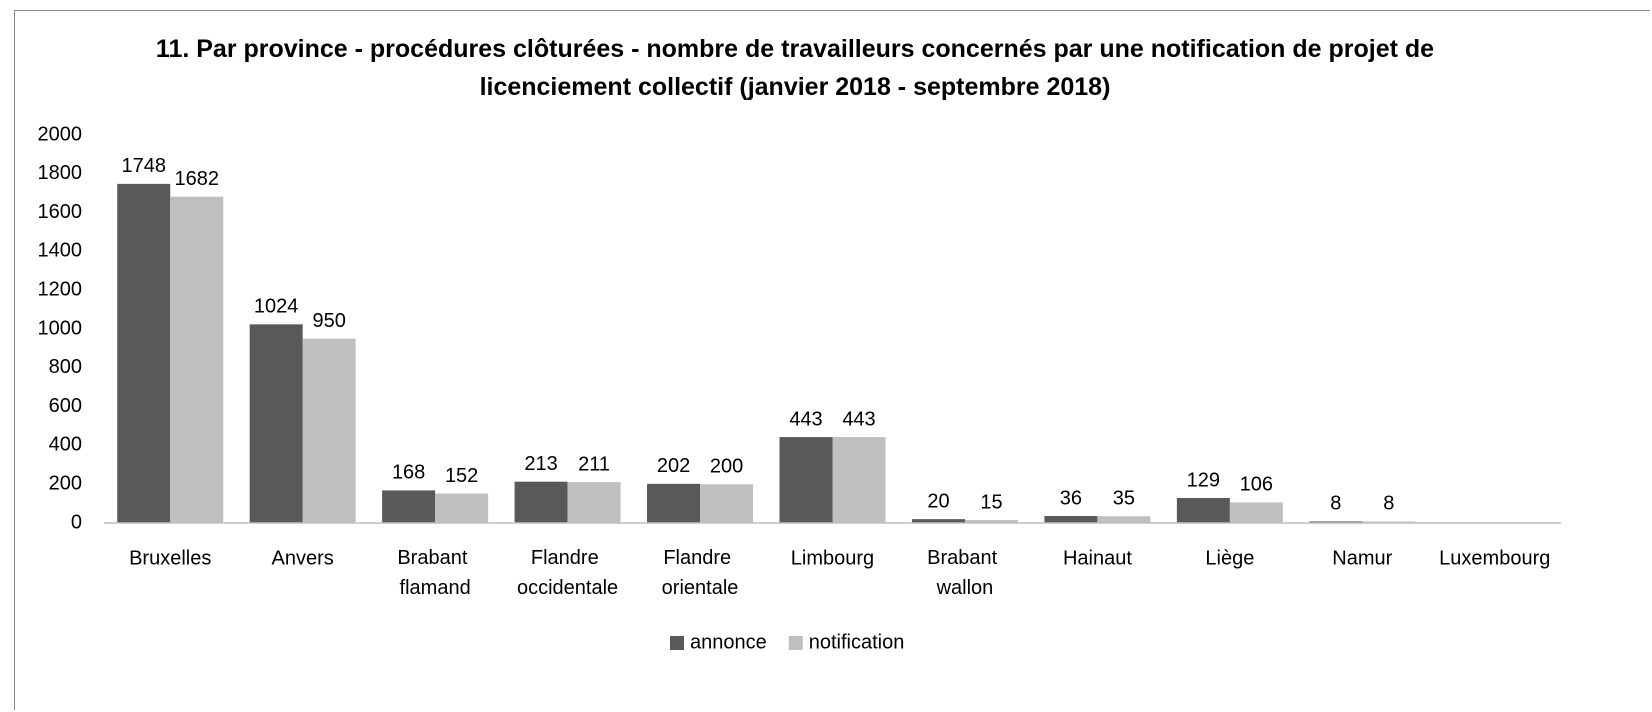 This screenshot has width=1652, height=712. What do you see at coordinates (857, 642) in the screenshot?
I see `legend-label: notification` at bounding box center [857, 642].